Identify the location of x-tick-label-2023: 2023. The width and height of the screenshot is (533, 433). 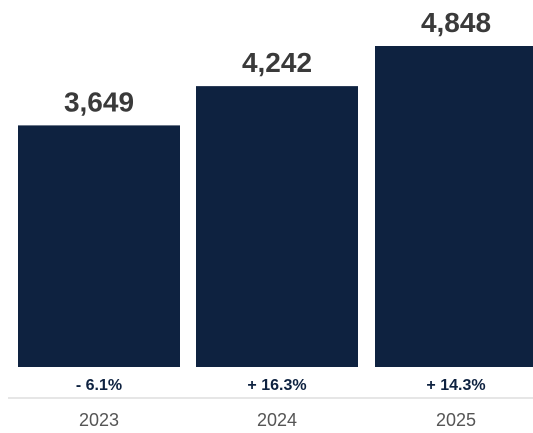
(99, 420).